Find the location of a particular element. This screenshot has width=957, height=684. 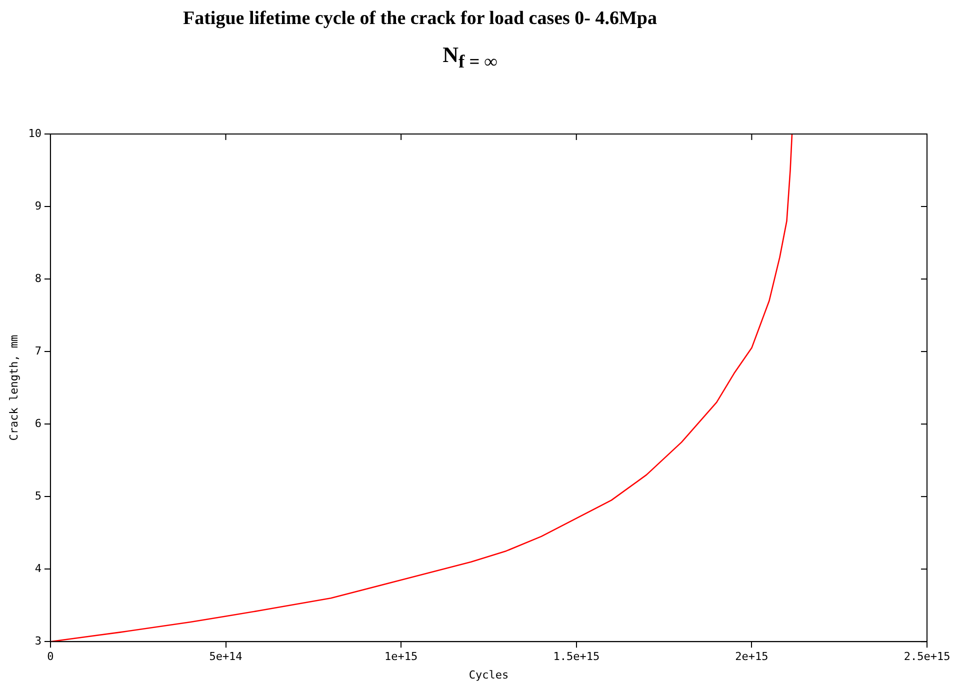

y-tick-label: 6 is located at coordinates (38, 423).